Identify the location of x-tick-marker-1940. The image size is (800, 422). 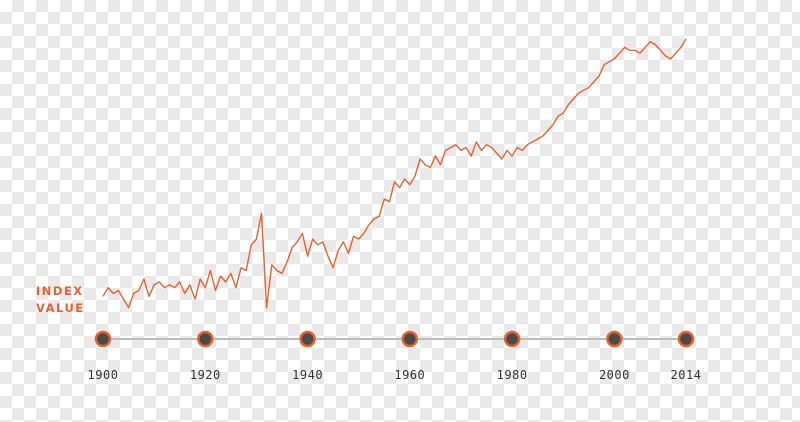
(307, 339).